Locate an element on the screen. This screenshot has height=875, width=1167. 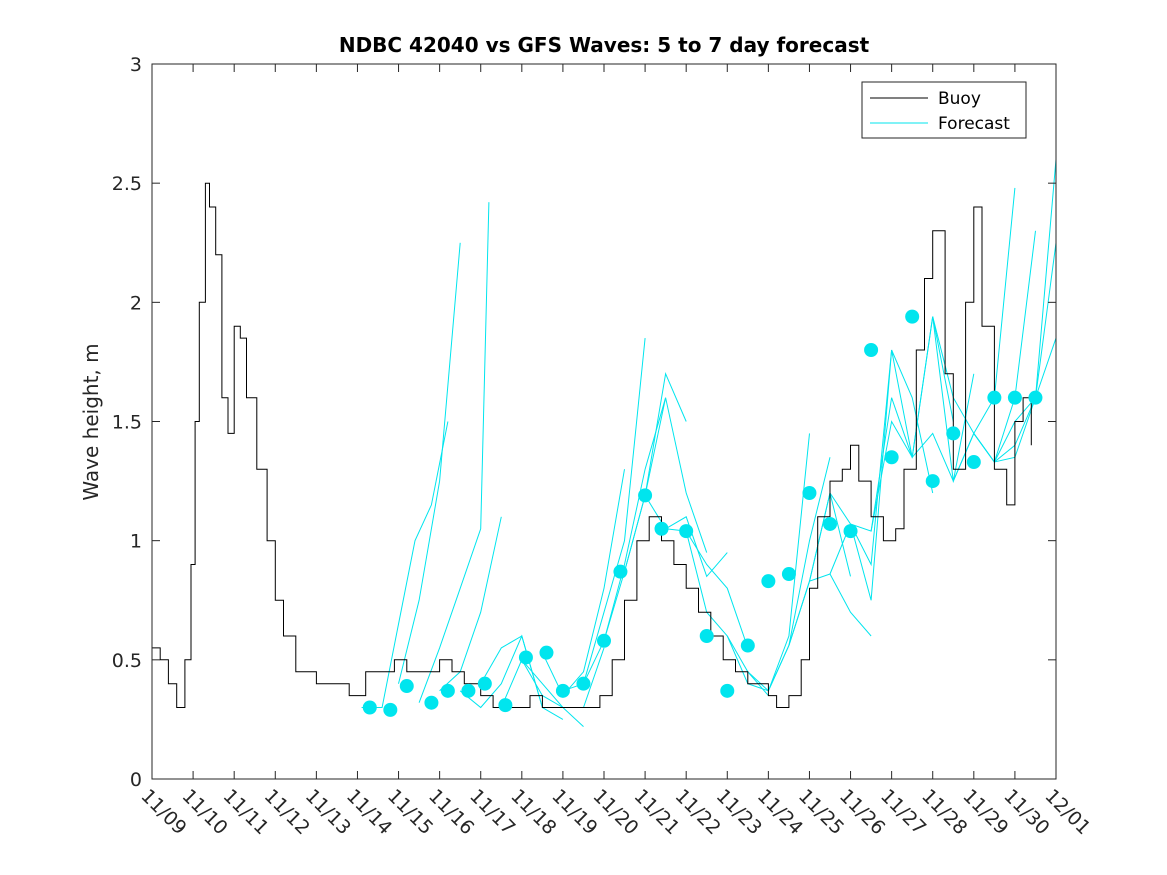
y-tick-label: 0.5 is located at coordinates (127, 661).